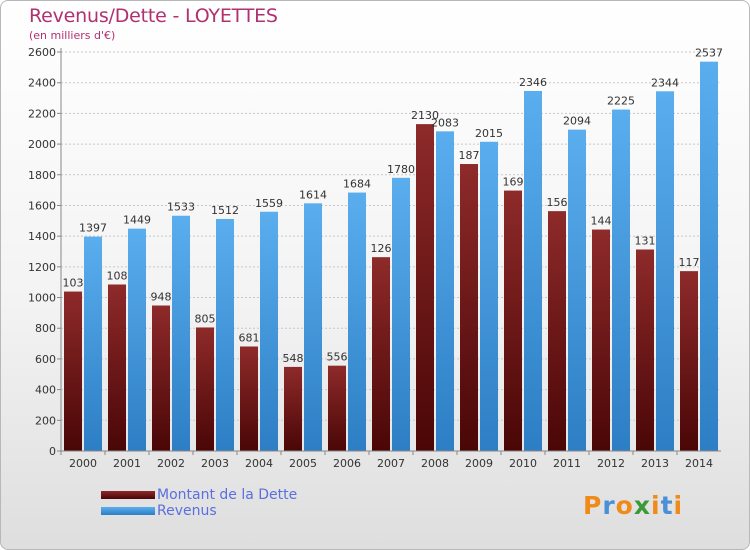 Image resolution: width=750 pixels, height=550 pixels. I want to click on x-tick-label: 2000, so click(83, 463).